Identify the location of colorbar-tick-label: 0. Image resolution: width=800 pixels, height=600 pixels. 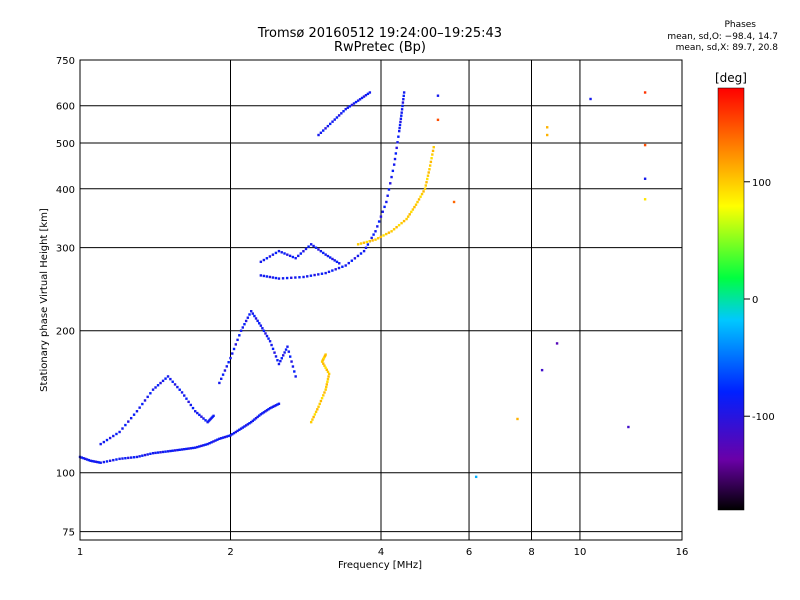
(755, 300).